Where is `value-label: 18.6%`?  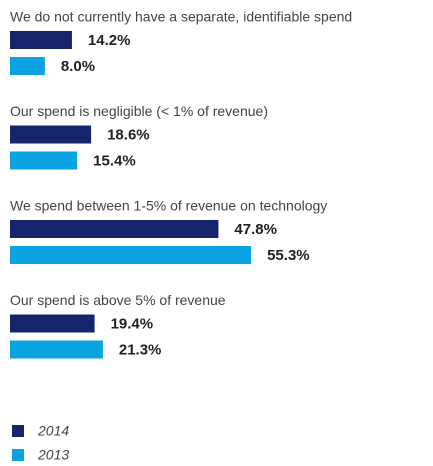
value-label: 18.6% is located at coordinates (128, 134).